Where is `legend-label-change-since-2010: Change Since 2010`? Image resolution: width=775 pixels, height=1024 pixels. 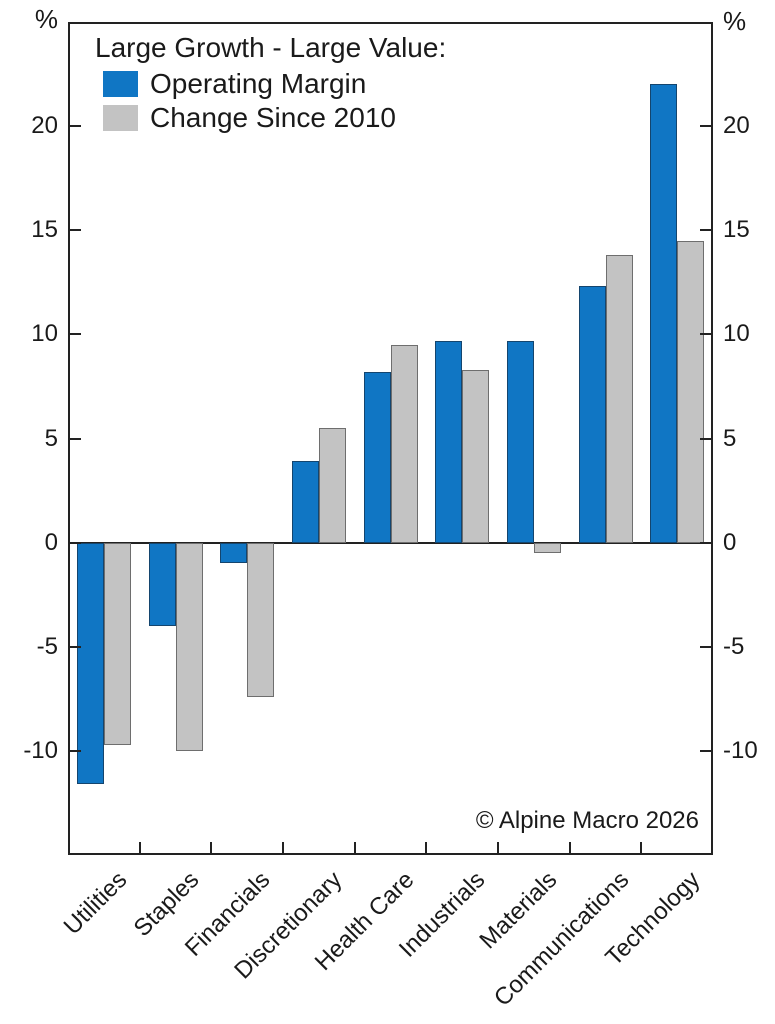
legend-label-change-since-2010: Change Since 2010 is located at coordinates (273, 117).